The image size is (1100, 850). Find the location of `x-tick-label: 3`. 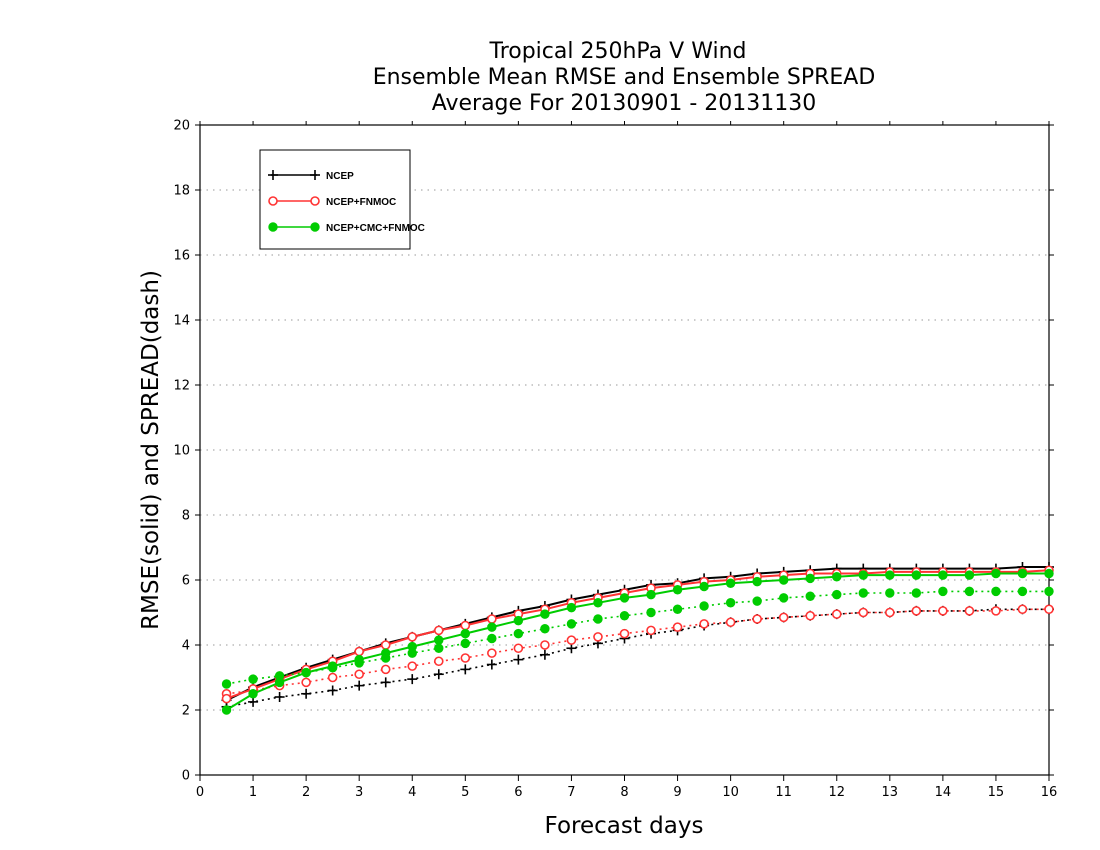

x-tick-label: 3 is located at coordinates (359, 792).